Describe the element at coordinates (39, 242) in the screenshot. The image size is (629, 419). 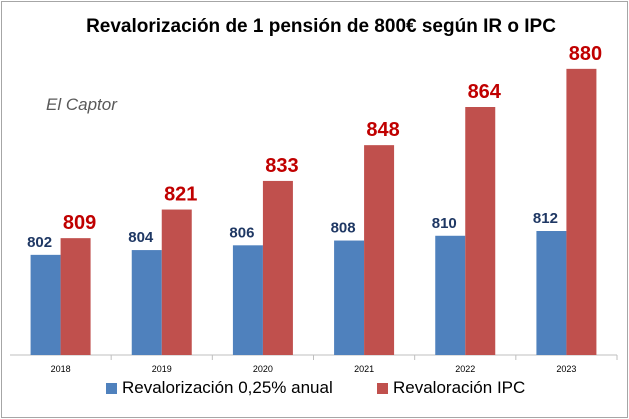
I see `data-label-ir-2018: 802` at that location.